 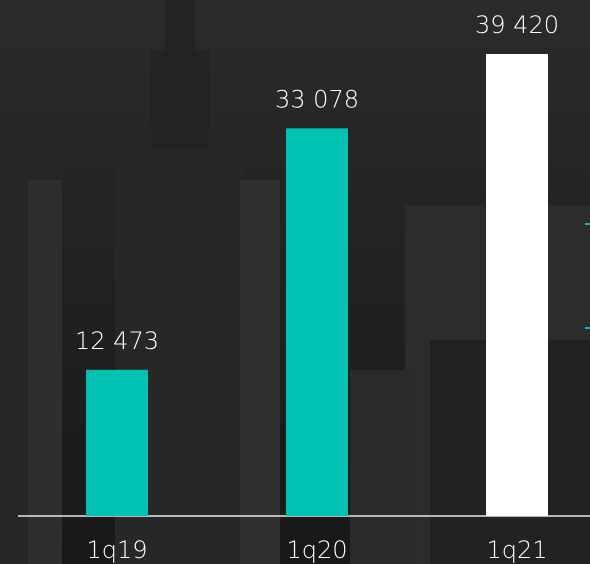 What do you see at coordinates (516, 550) in the screenshot?
I see `x-tick-label: 1q21` at bounding box center [516, 550].